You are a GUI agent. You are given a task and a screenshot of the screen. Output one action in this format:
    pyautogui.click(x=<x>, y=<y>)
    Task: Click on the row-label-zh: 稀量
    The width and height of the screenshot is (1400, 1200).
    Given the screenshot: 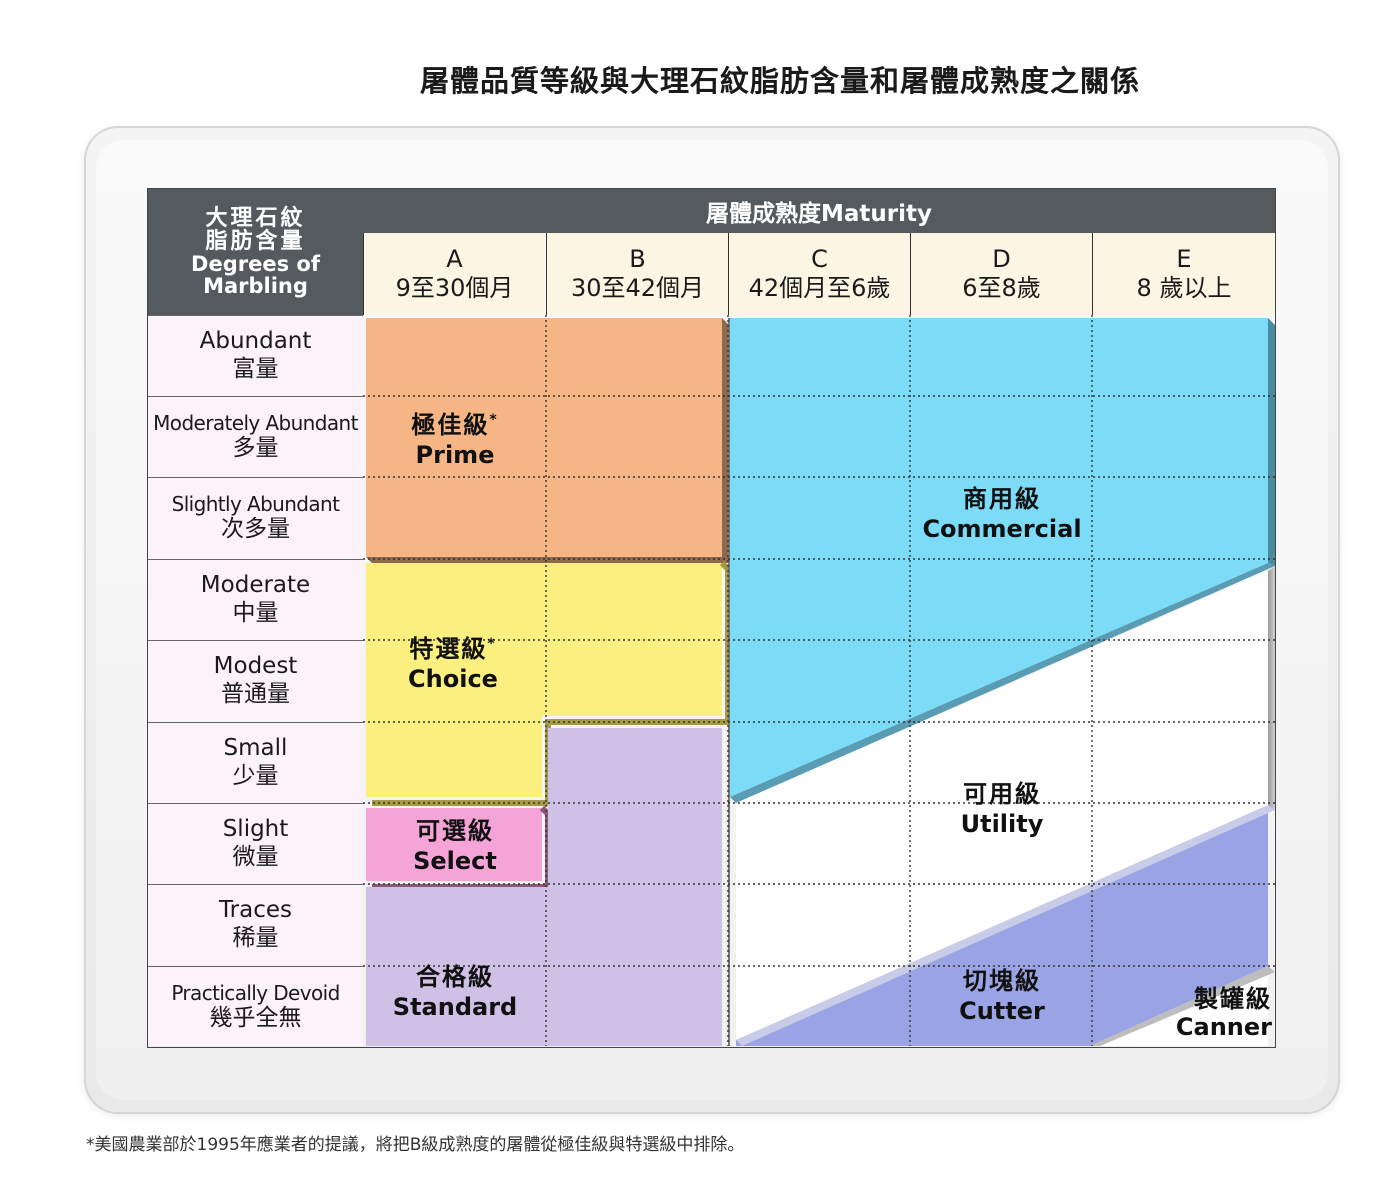 What is the action you would take?
    pyautogui.click(x=255, y=938)
    